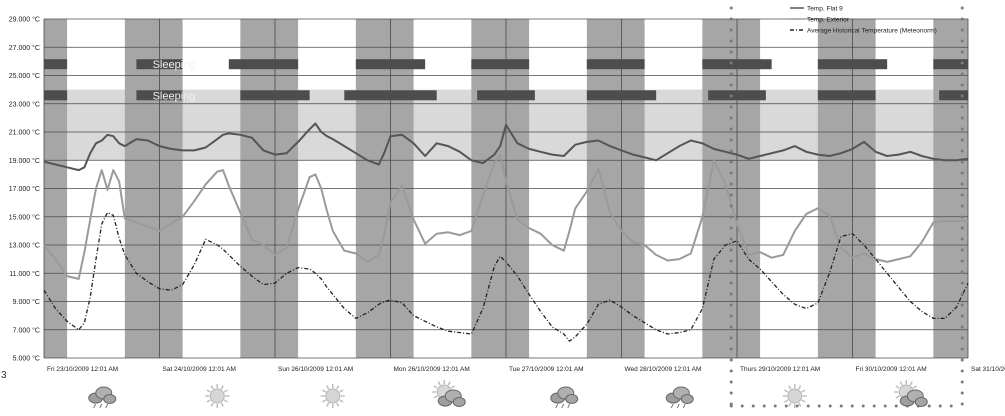 This screenshot has width=1005, height=416. Describe the element at coordinates (506, 80) in the screenshot. I see `sleeping-periods: Sleeping Sleeping` at that location.